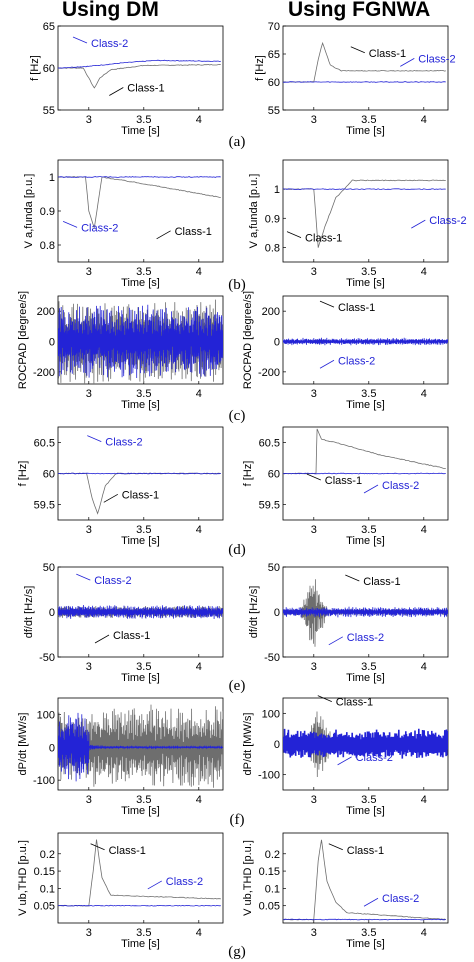 This screenshot has height=962, width=474. I want to click on y-tick-label: 0.2, so click(47, 855).